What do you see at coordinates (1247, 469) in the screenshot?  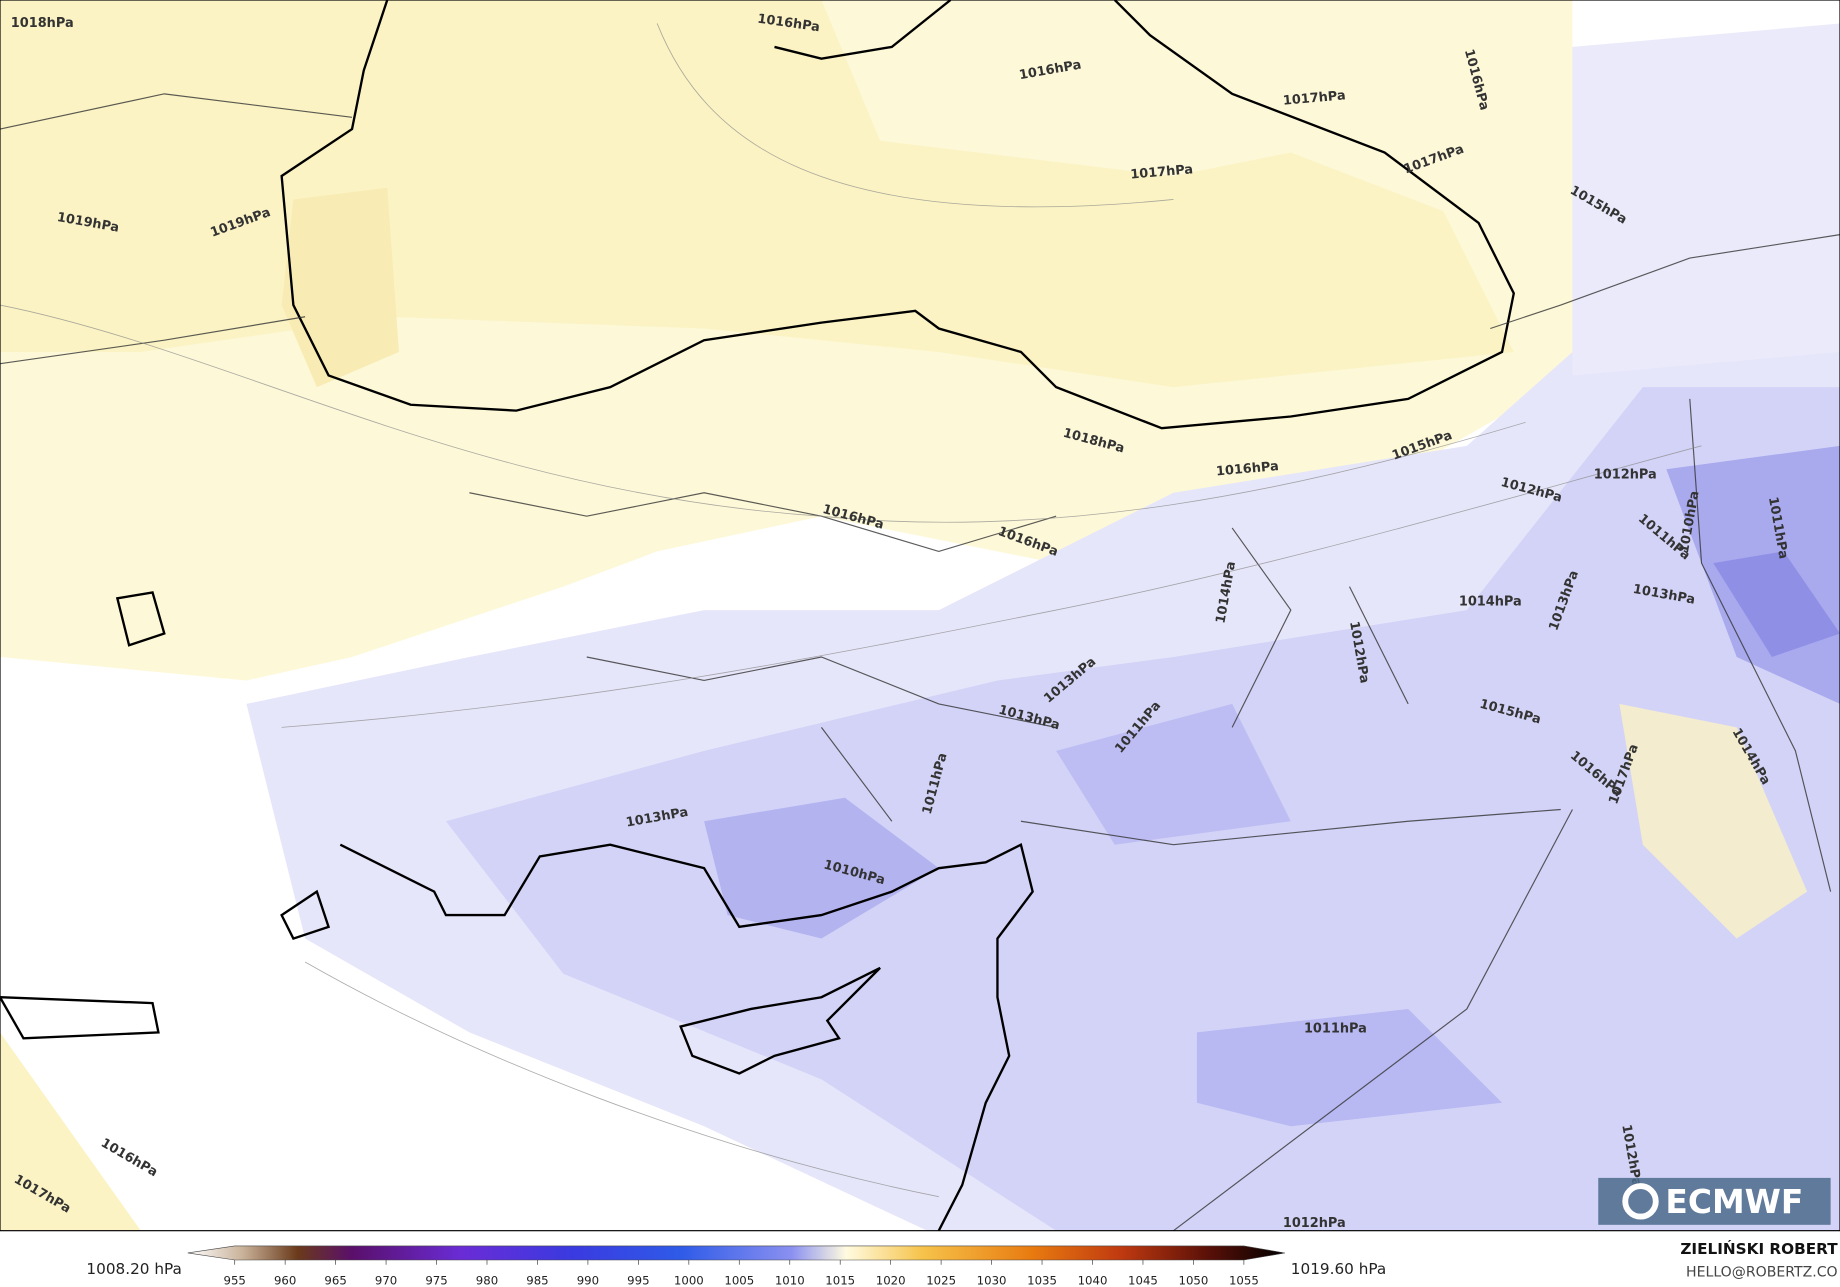 I see `isobar-label: 1016hPa` at bounding box center [1247, 469].